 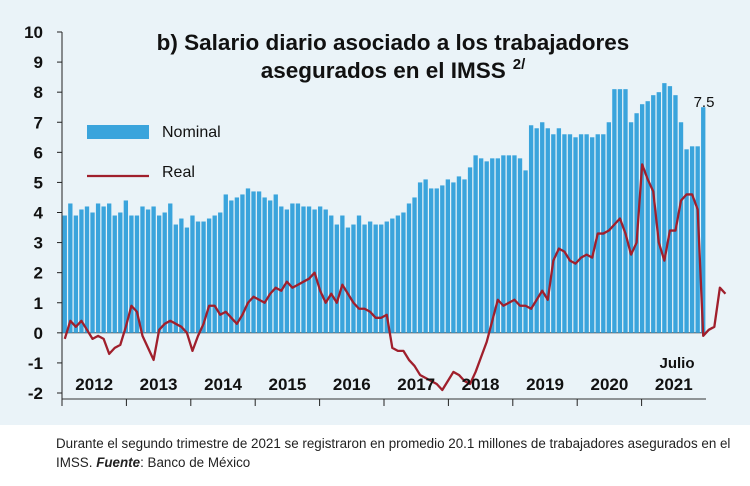 What do you see at coordinates (38, 273) in the screenshot?
I see `y-tick-label: 2` at bounding box center [38, 273].